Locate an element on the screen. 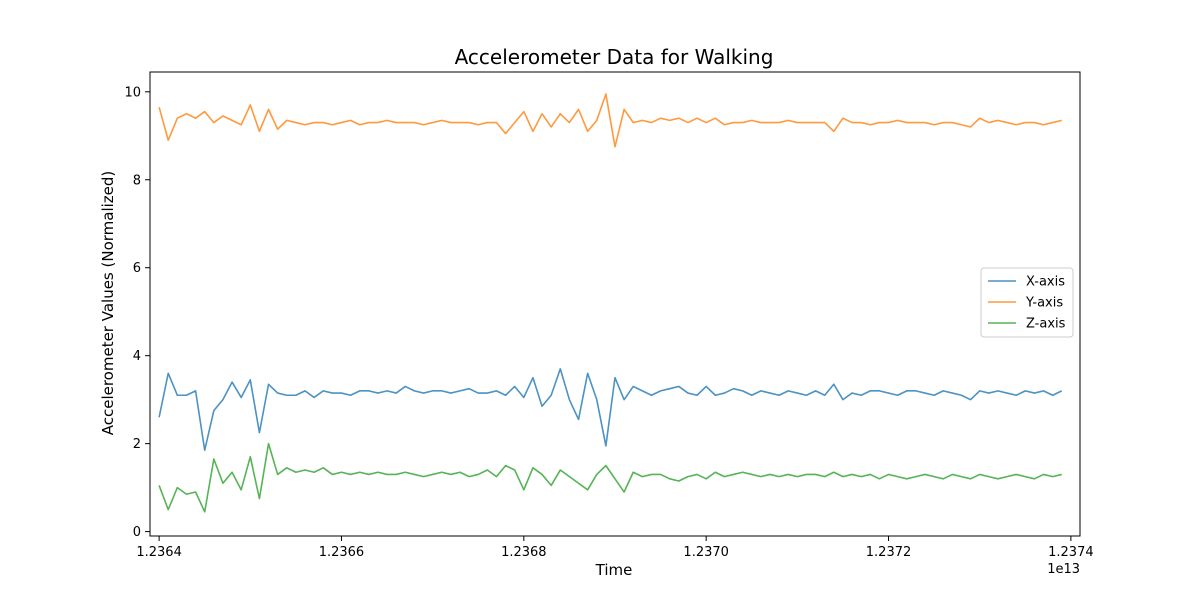  y-tick-label: 4 is located at coordinates (137, 356).